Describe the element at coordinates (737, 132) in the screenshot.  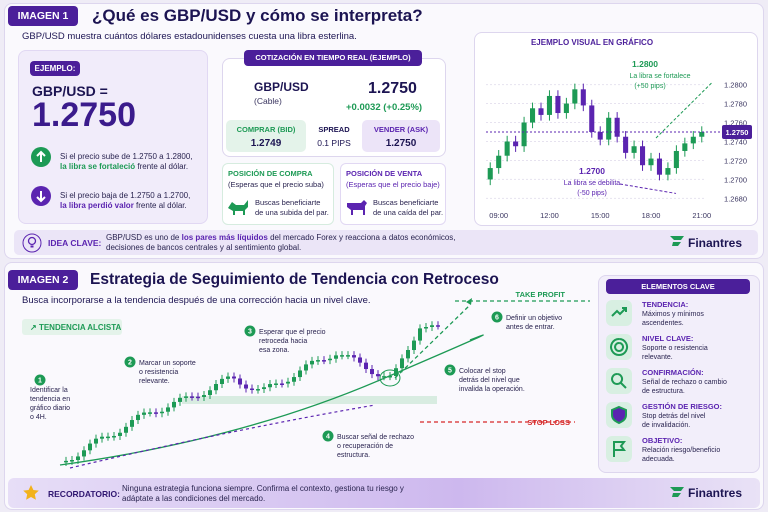
I see `current-price-label: 1.2750` at that location.